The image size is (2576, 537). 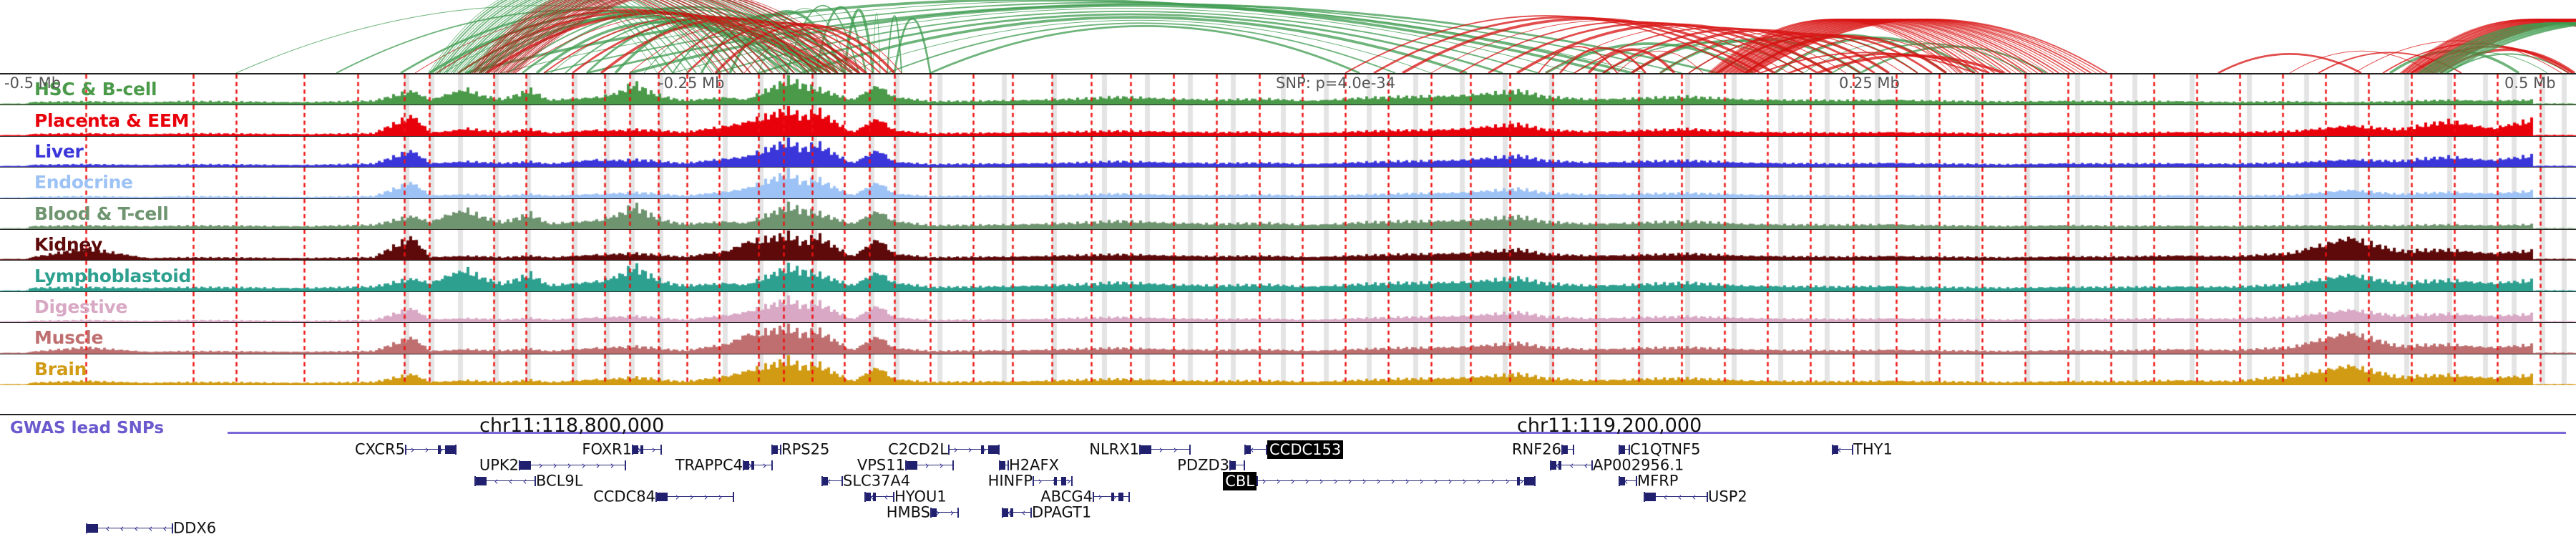 I want to click on gene-usp2: ‹‹‹‹USP2, so click(x=1695, y=496).